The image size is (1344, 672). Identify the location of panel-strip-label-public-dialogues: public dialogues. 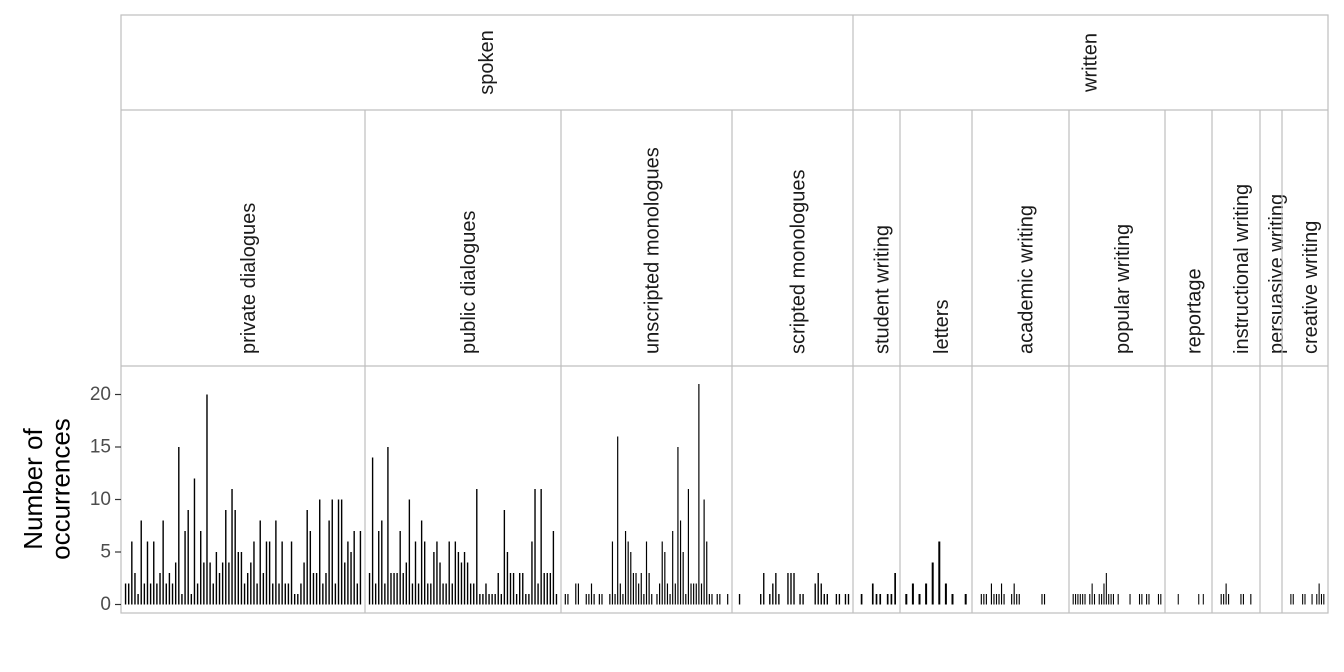
(469, 282).